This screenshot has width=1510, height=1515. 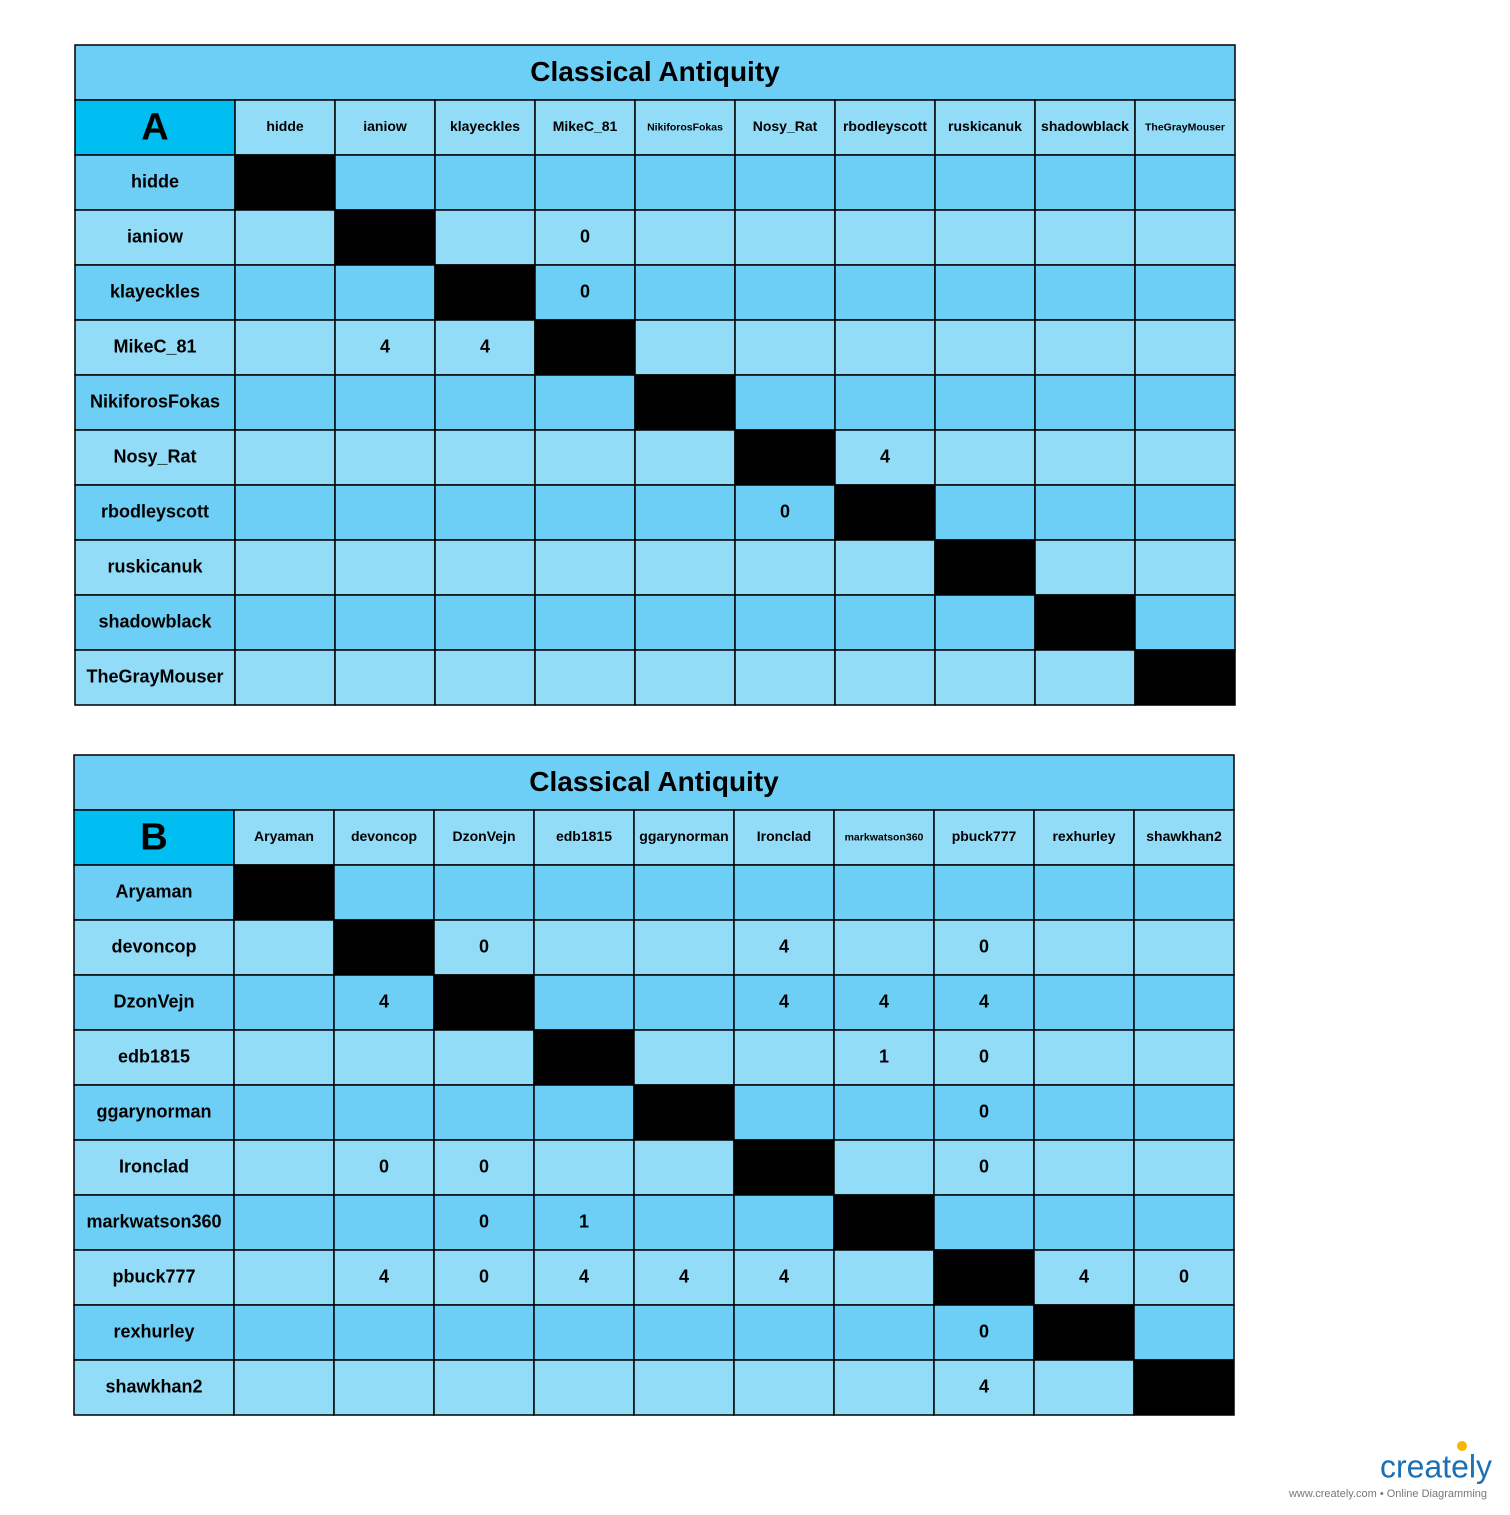 I want to click on row-label: shawkhan2, so click(x=153, y=1386).